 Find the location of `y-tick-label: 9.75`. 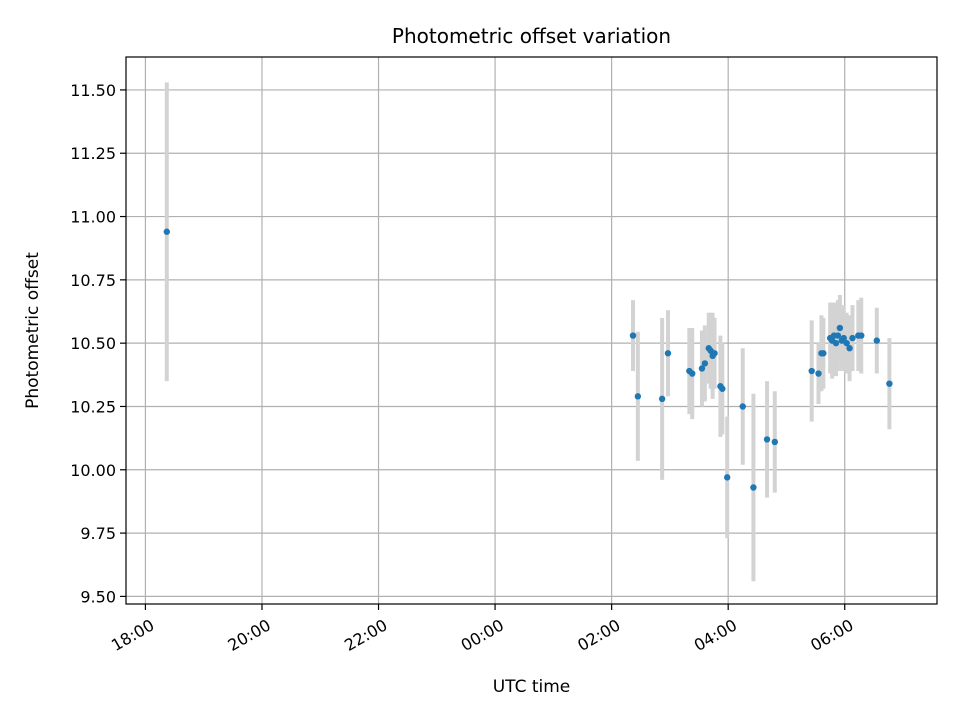

y-tick-label: 9.75 is located at coordinates (98, 533).